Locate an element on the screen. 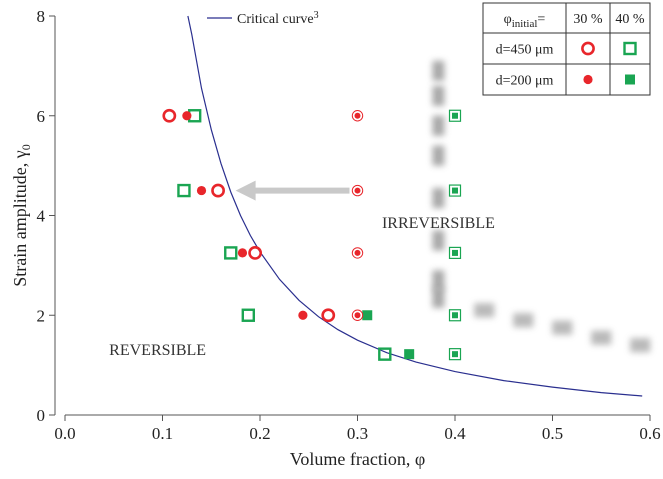 Image resolution: width=663 pixels, height=479 pixels. y-tick-label: 0 is located at coordinates (41, 415).